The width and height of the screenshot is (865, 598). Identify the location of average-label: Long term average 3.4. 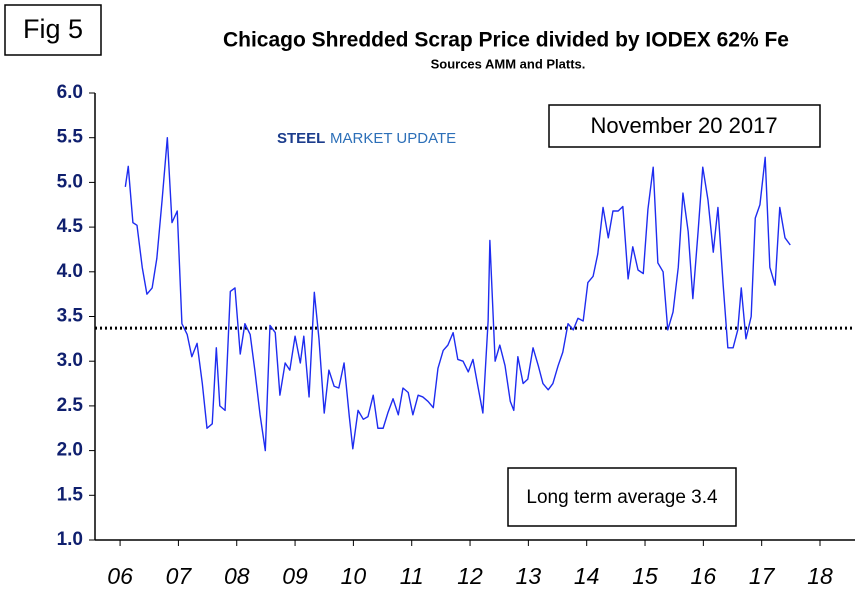
(622, 497).